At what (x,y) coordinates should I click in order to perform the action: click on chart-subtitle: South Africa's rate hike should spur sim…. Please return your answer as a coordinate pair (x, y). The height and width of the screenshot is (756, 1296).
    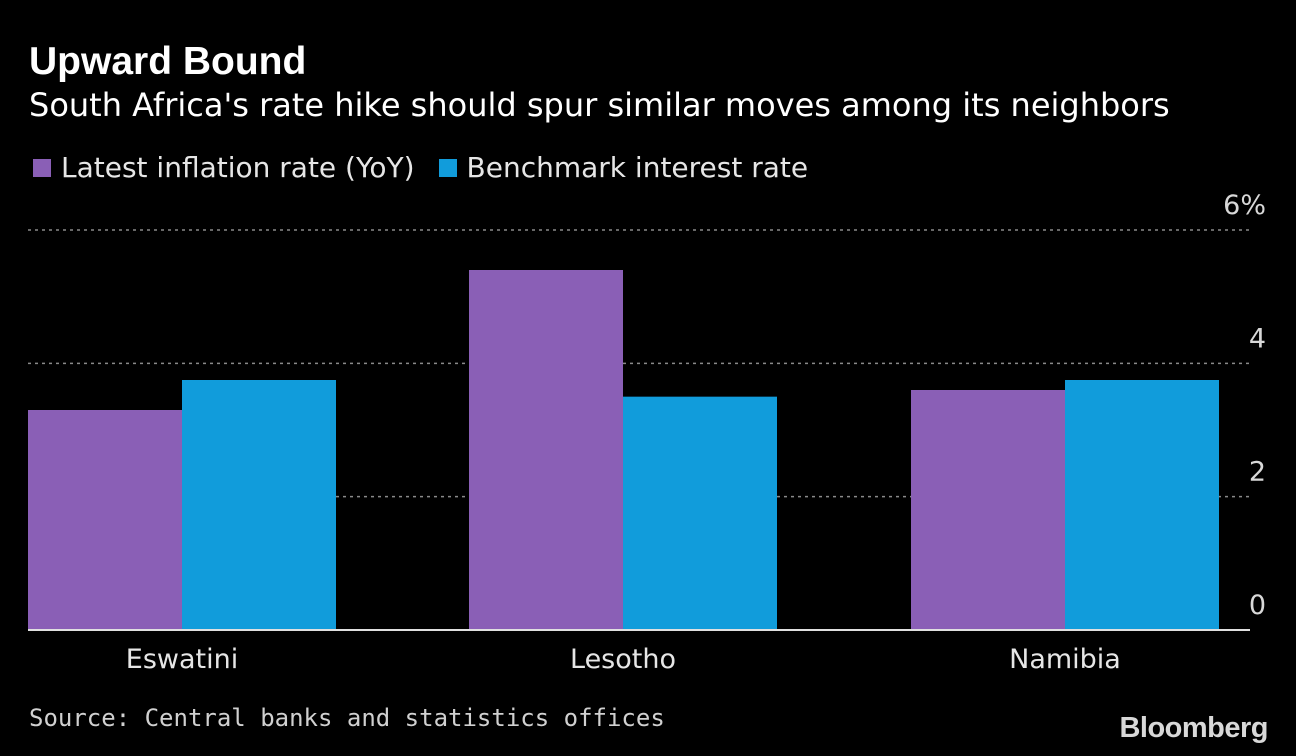
    Looking at the image, I should click on (599, 105).